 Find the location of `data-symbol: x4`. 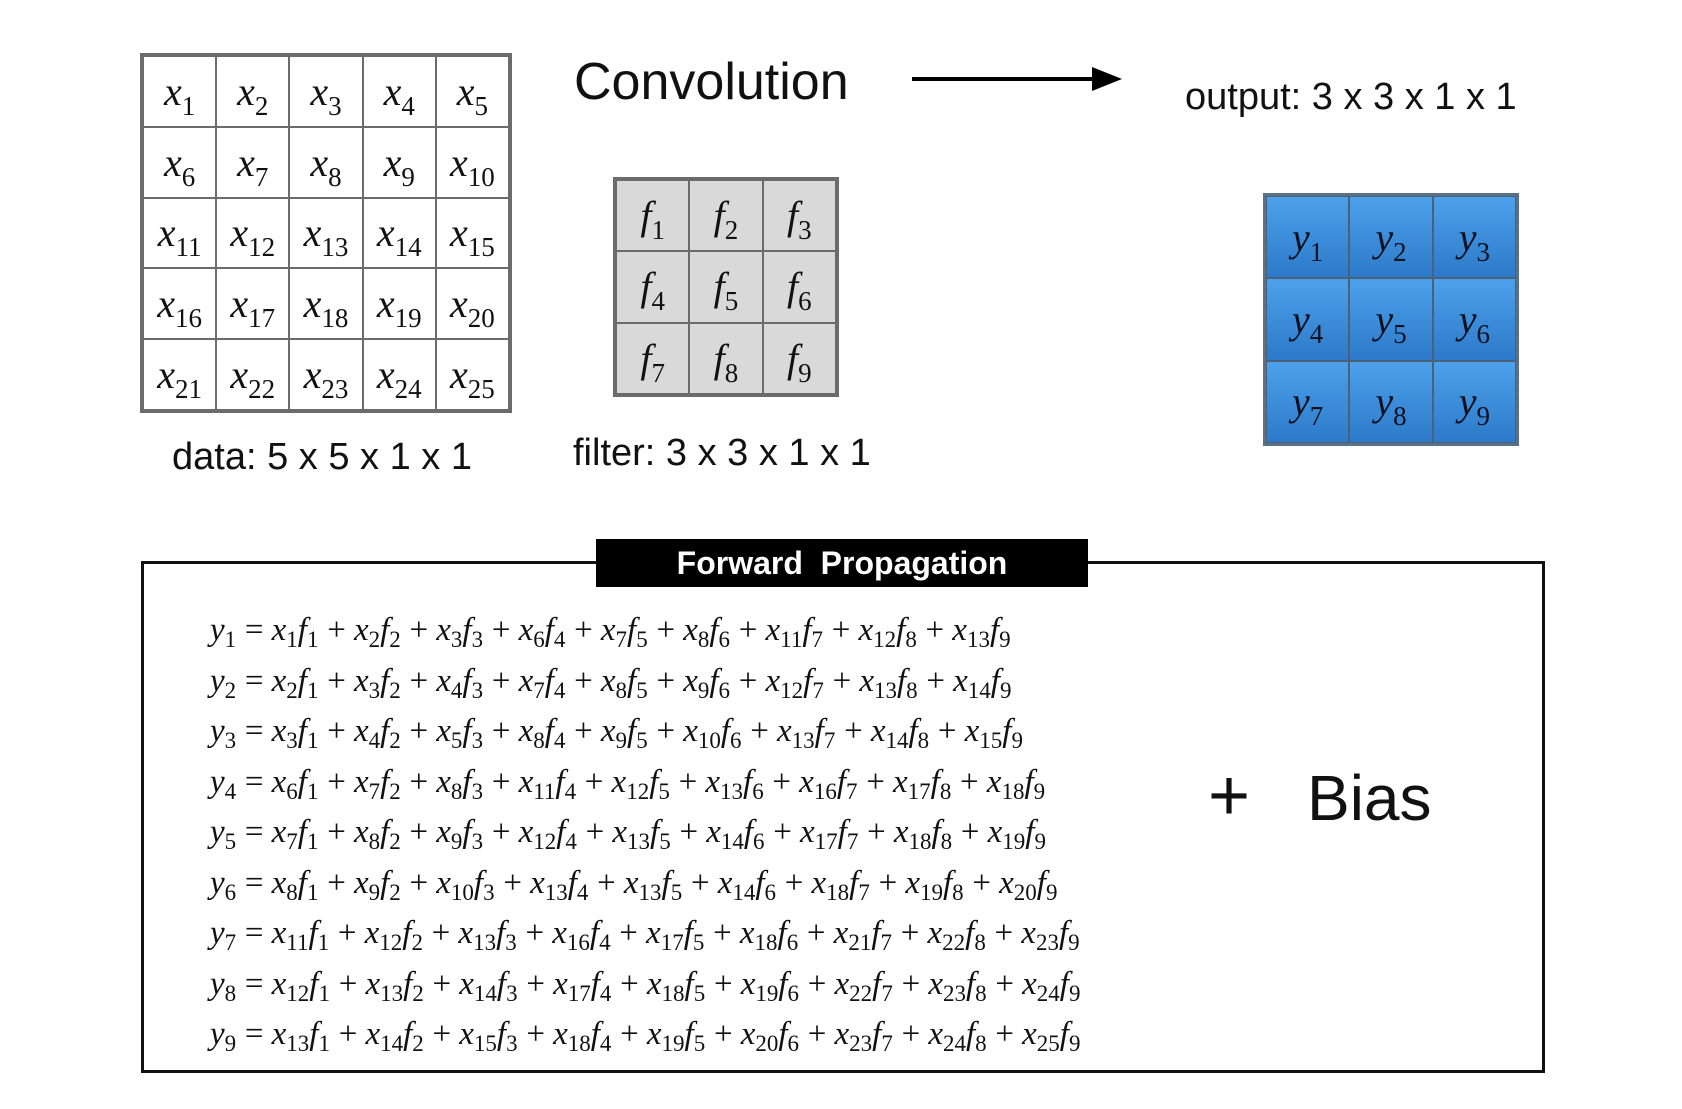

data-symbol: x4 is located at coordinates (399, 94).